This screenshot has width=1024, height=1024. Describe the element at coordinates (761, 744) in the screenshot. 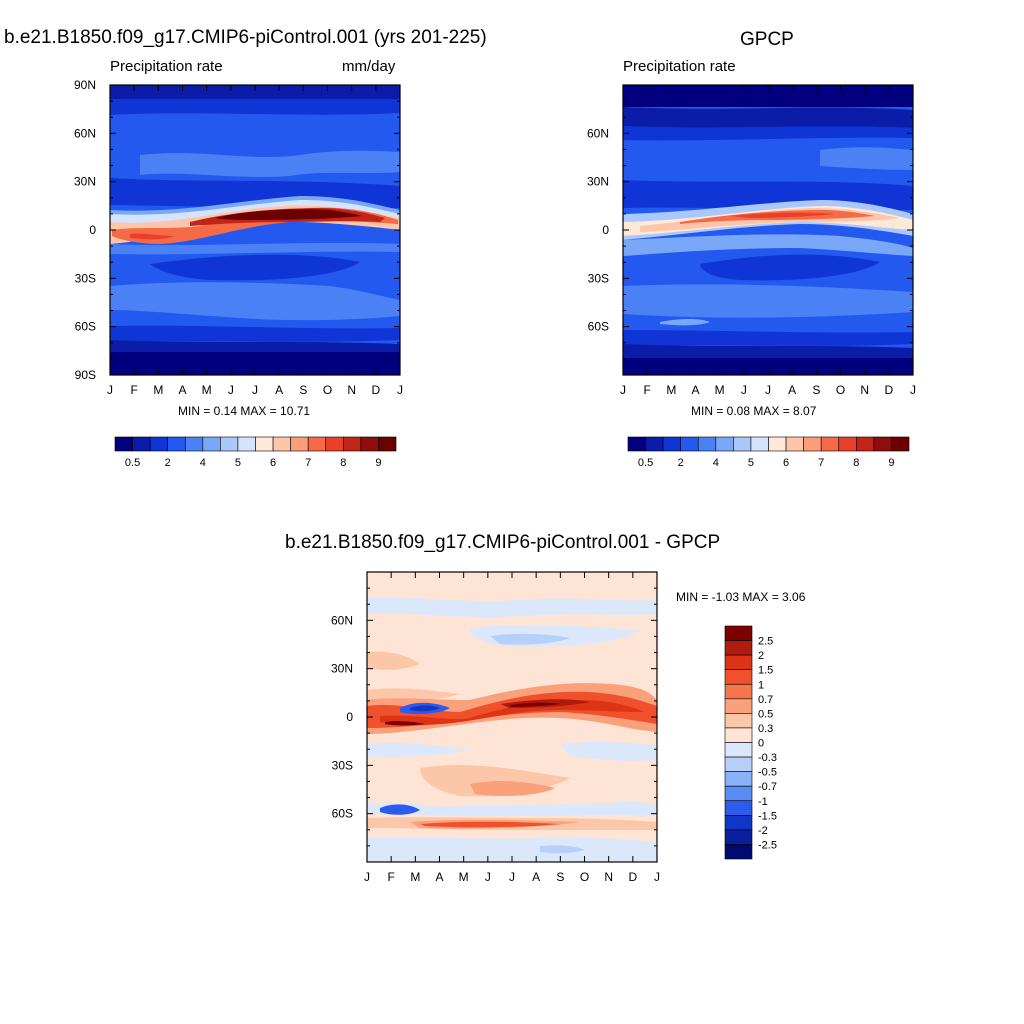

I see `colorbar-label: 0` at that location.